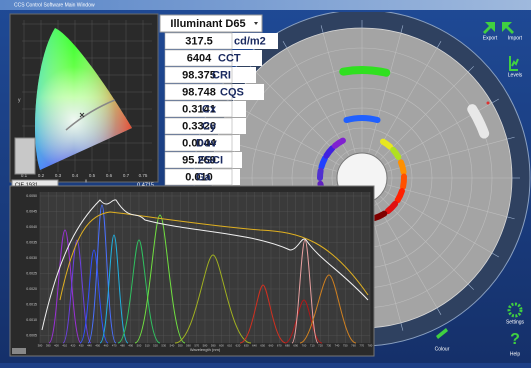  What do you see at coordinates (210, 160) in the screenshot?
I see `readout-label: FSCI` at bounding box center [210, 160].